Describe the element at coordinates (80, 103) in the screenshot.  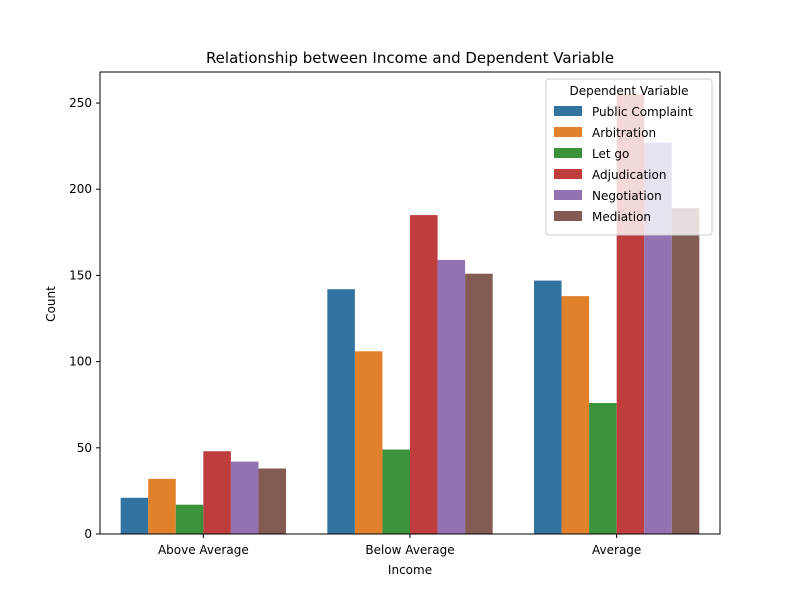
I see `y-tick-label: 250` at that location.